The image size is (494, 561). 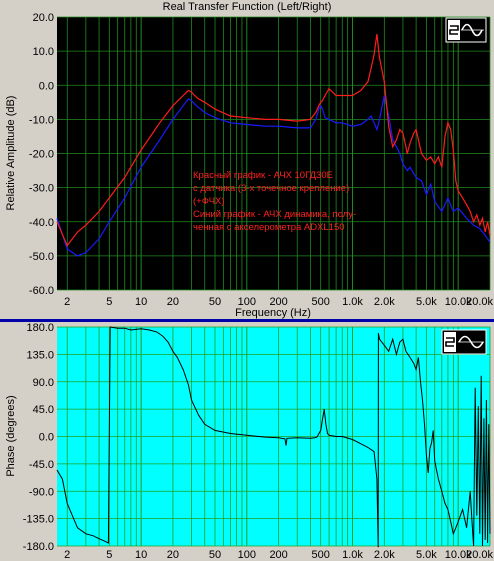 What do you see at coordinates (320, 302) in the screenshot?
I see `magnitude-x-tick-label: 500` at bounding box center [320, 302].